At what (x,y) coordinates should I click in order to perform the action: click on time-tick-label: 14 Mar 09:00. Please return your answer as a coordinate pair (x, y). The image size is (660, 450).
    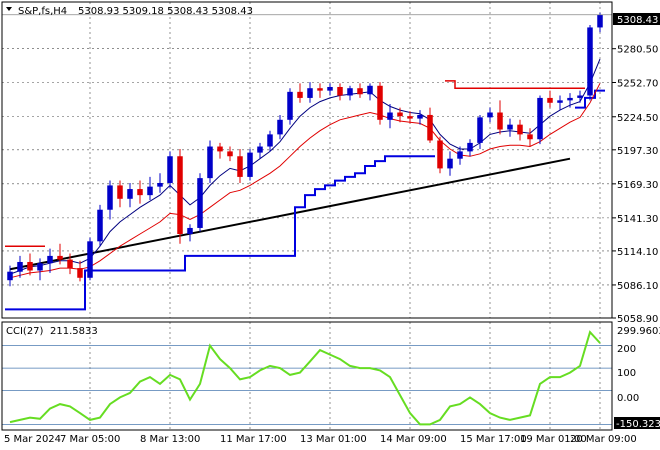
    Looking at the image, I should click on (413, 439).